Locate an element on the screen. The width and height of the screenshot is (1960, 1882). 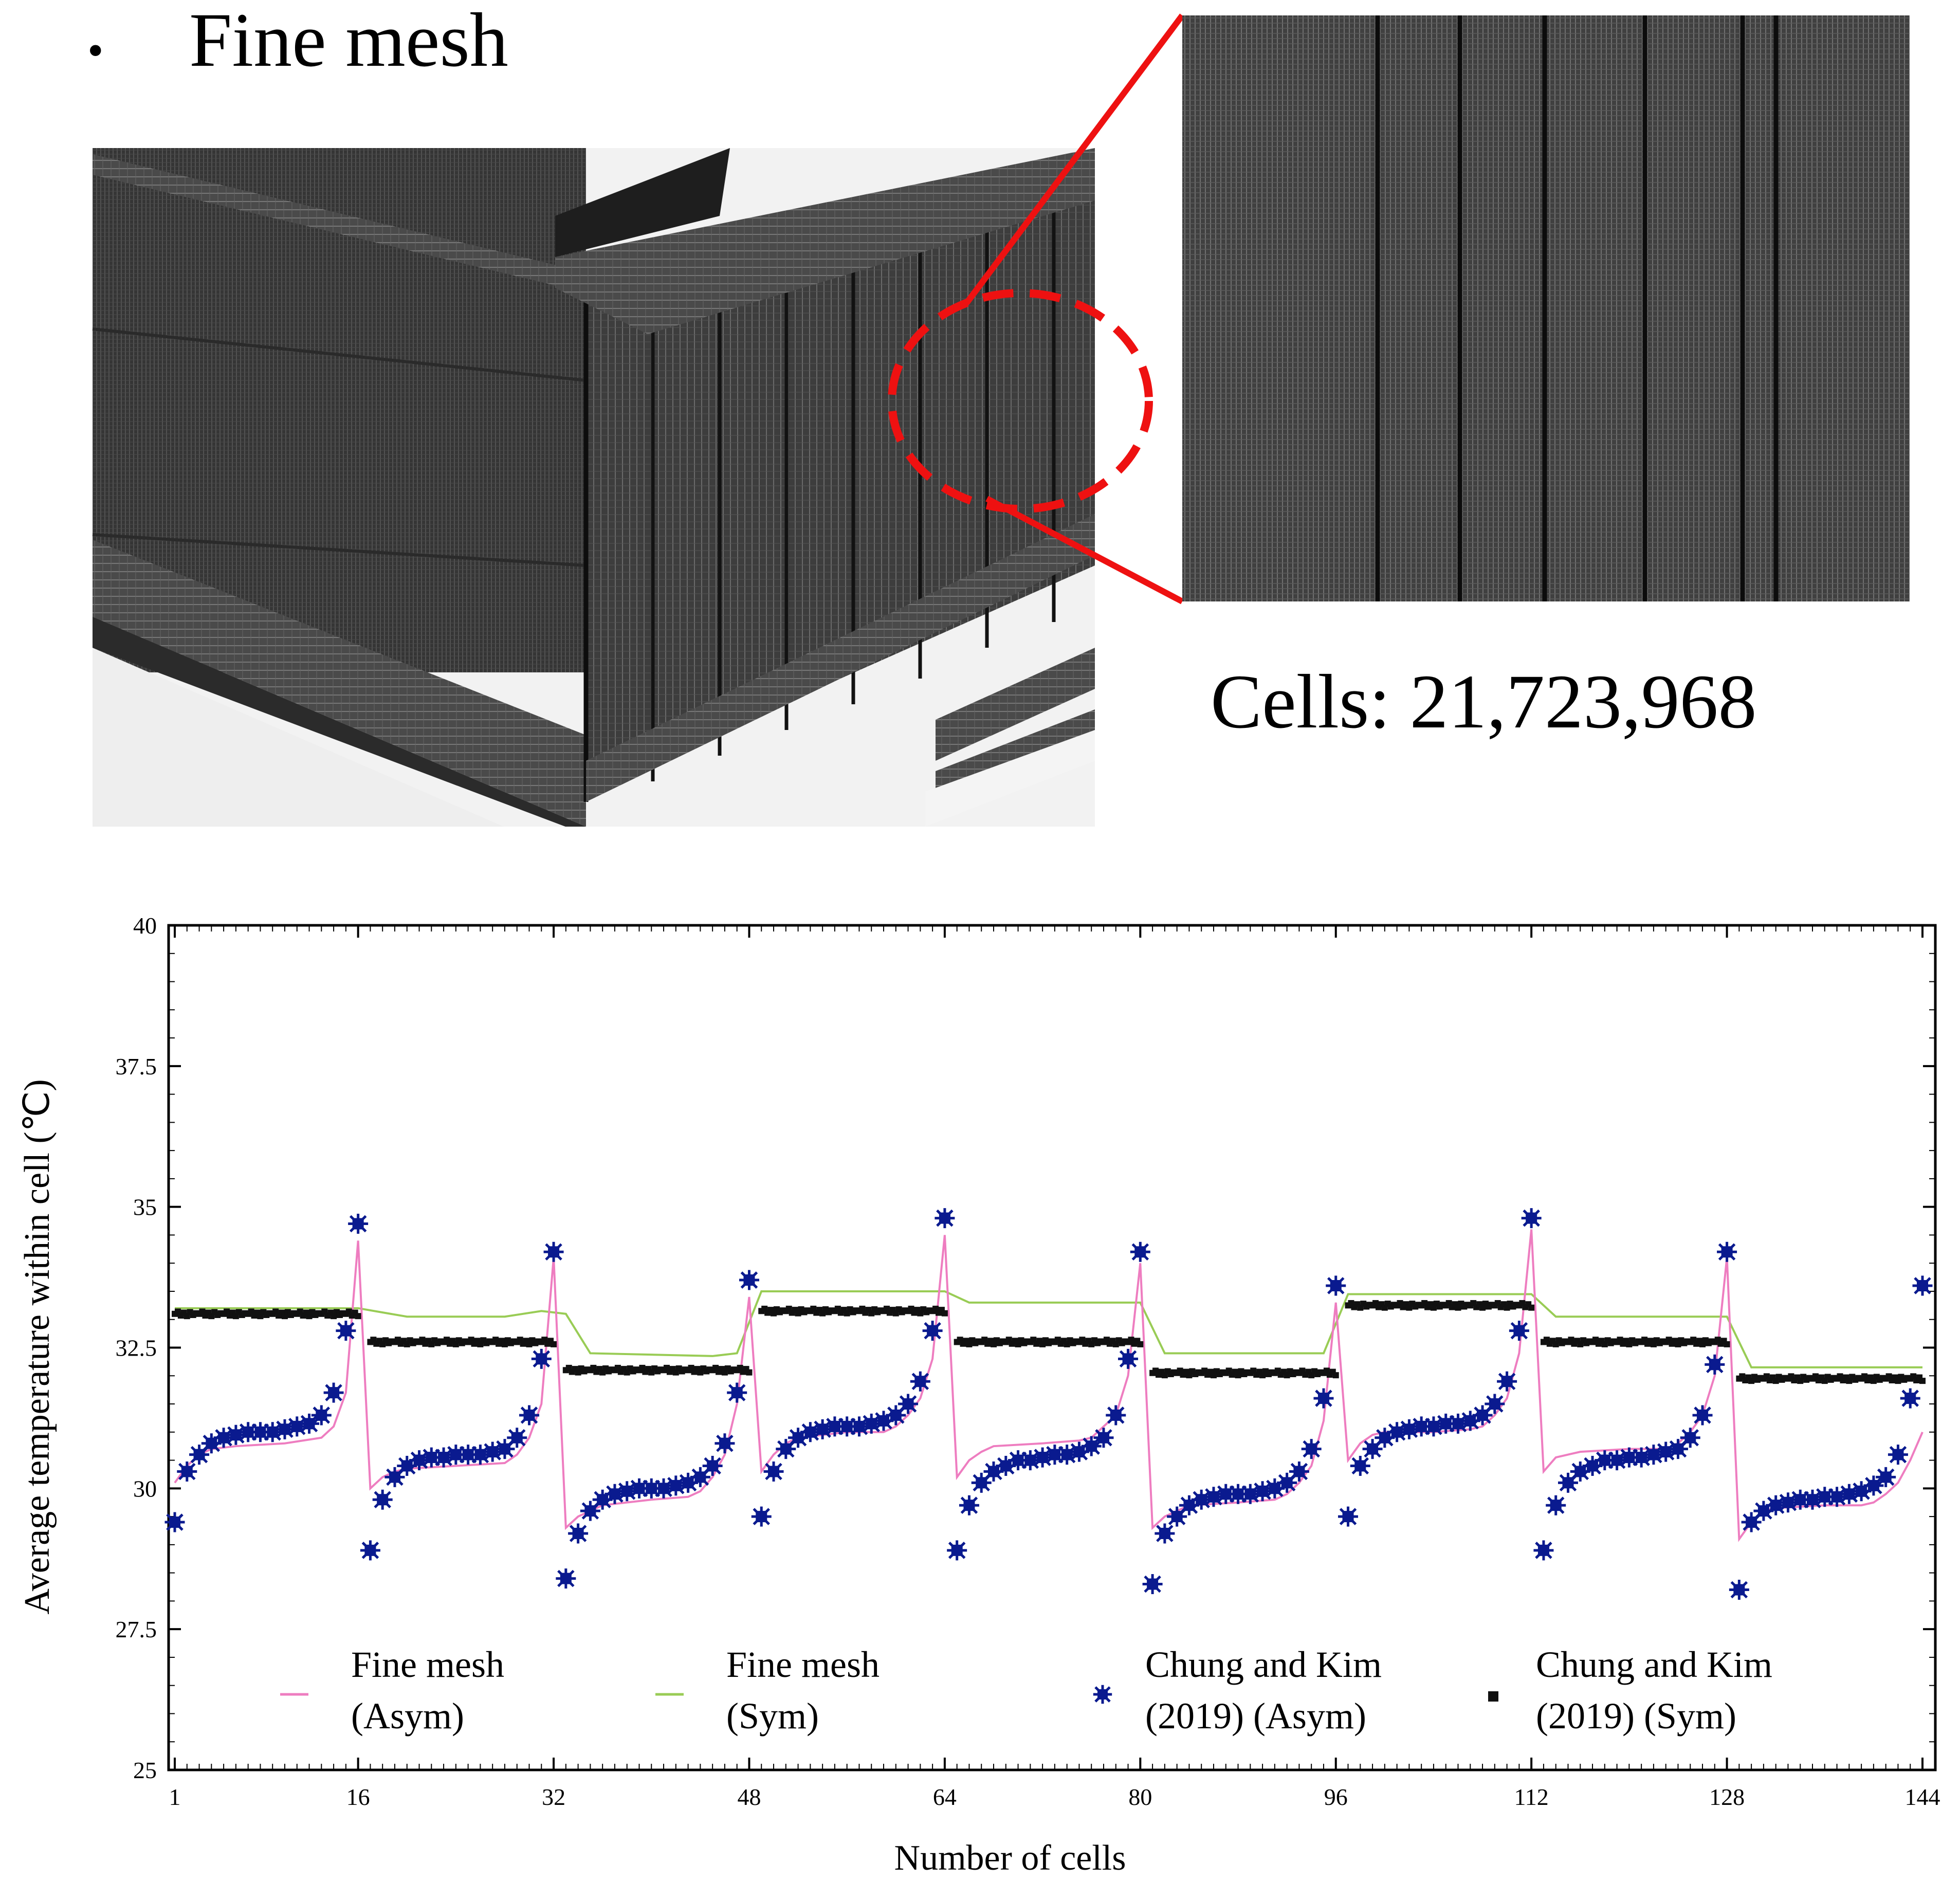
legend-label-line2: (Sym) is located at coordinates (772, 1716).